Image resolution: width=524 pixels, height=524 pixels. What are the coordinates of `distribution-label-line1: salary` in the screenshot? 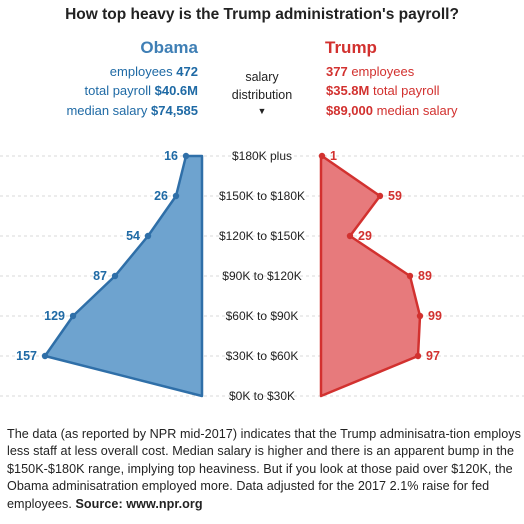 It's located at (262, 77).